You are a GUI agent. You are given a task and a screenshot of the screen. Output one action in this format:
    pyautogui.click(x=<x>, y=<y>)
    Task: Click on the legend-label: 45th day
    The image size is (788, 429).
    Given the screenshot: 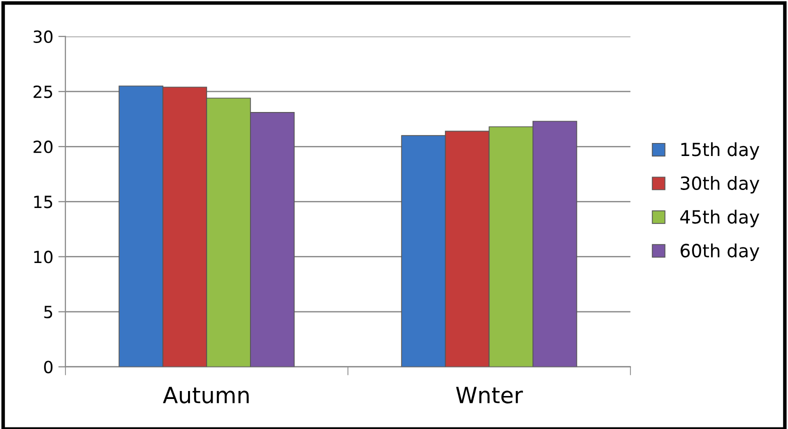 What is the action you would take?
    pyautogui.click(x=720, y=219)
    